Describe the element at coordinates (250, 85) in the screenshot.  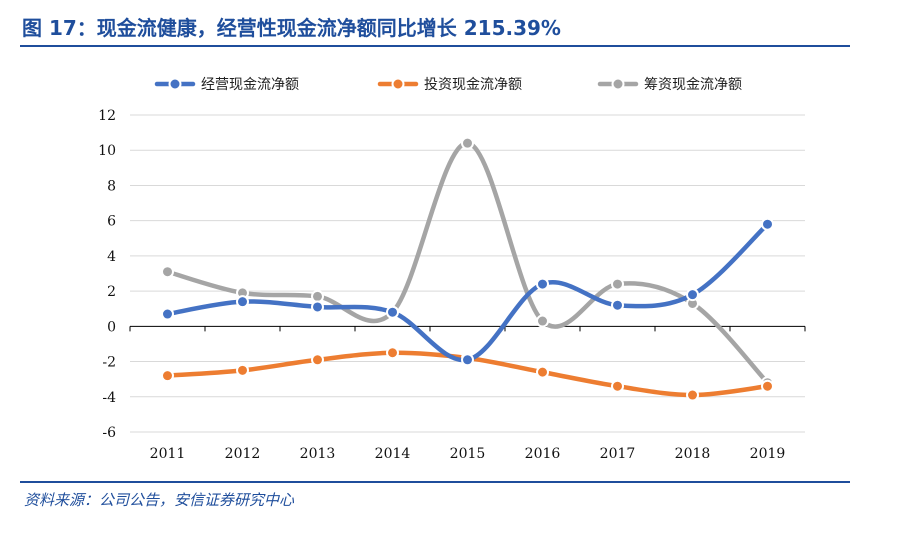
I see `legend-label: 经营现金流净额` at that location.